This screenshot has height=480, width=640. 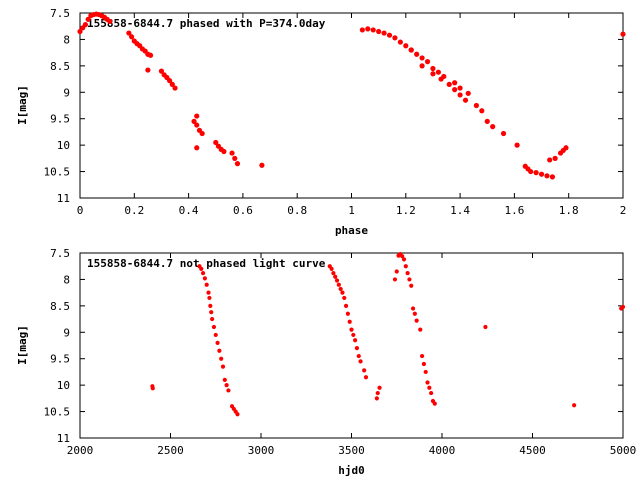 What do you see at coordinates (80, 450) in the screenshot?
I see `x-tick-label: 2000` at bounding box center [80, 450].